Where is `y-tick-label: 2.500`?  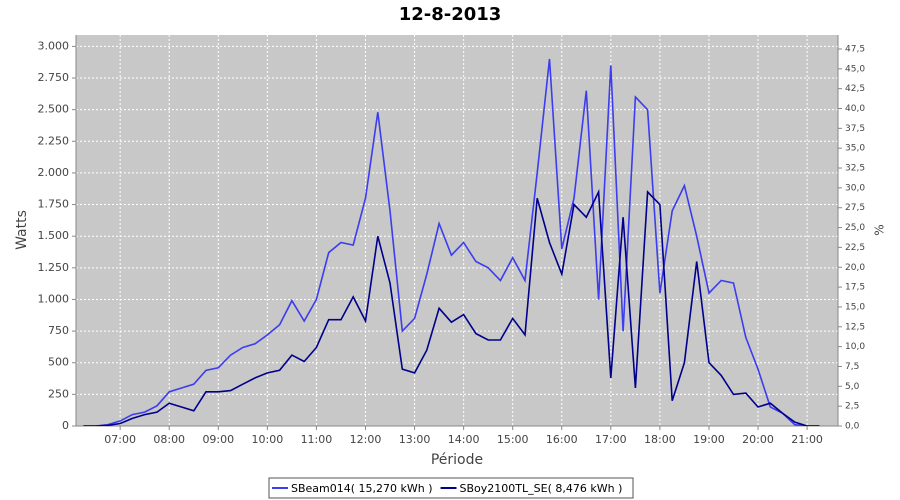
y-tick-label: 2.500 is located at coordinates (54, 109).